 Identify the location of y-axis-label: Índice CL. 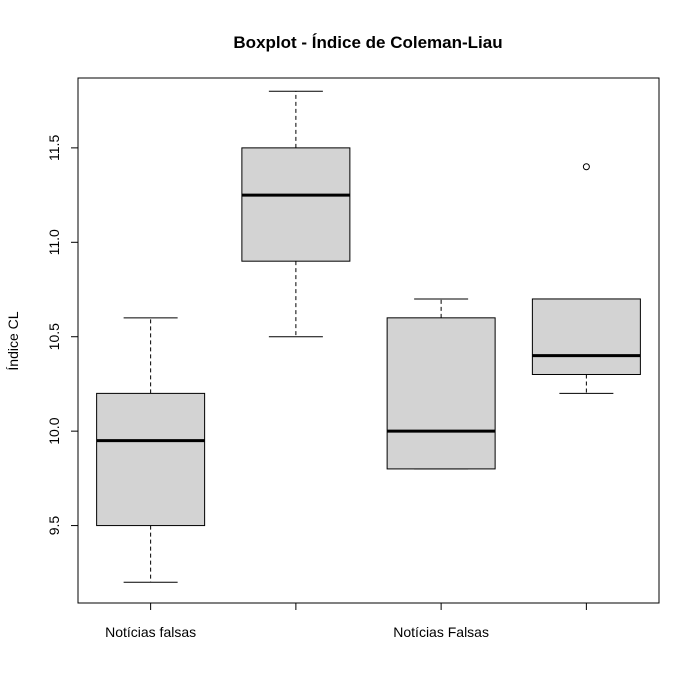
(13, 340).